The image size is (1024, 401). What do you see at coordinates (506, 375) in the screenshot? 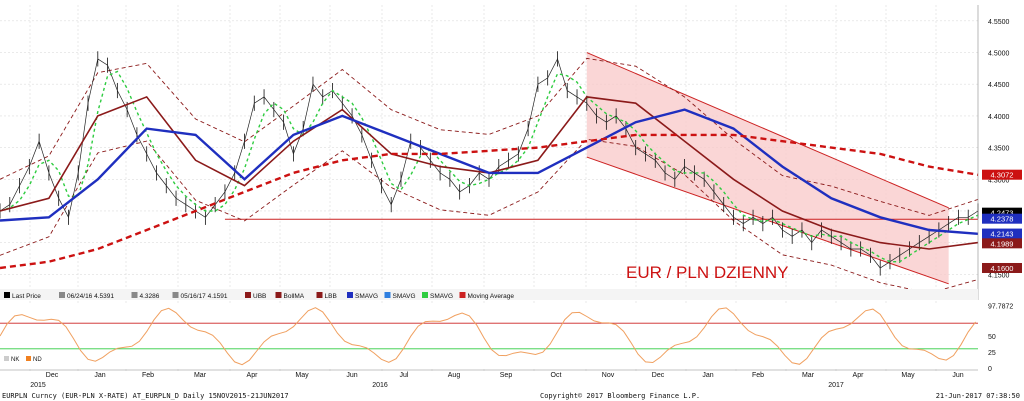
I see `x-tick-label: Sep` at bounding box center [506, 375].